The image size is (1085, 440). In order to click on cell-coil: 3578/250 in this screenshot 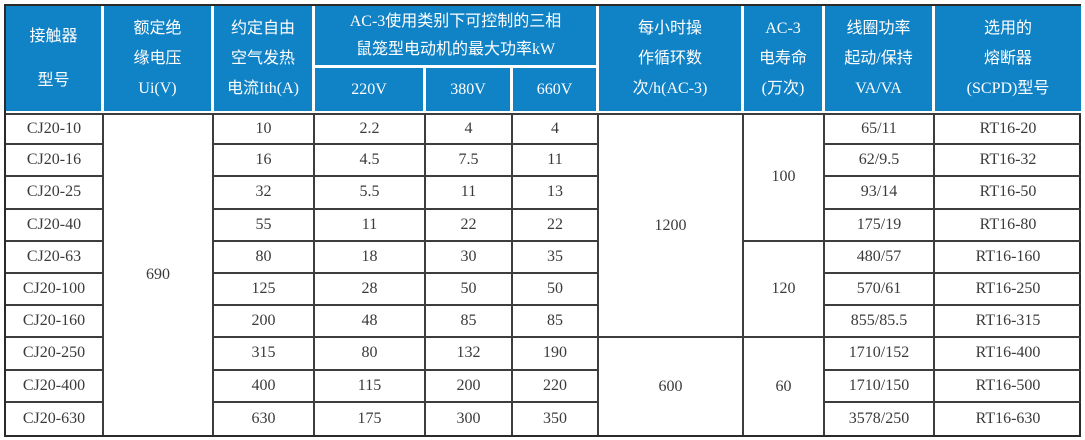, I will do `click(880, 418)`.